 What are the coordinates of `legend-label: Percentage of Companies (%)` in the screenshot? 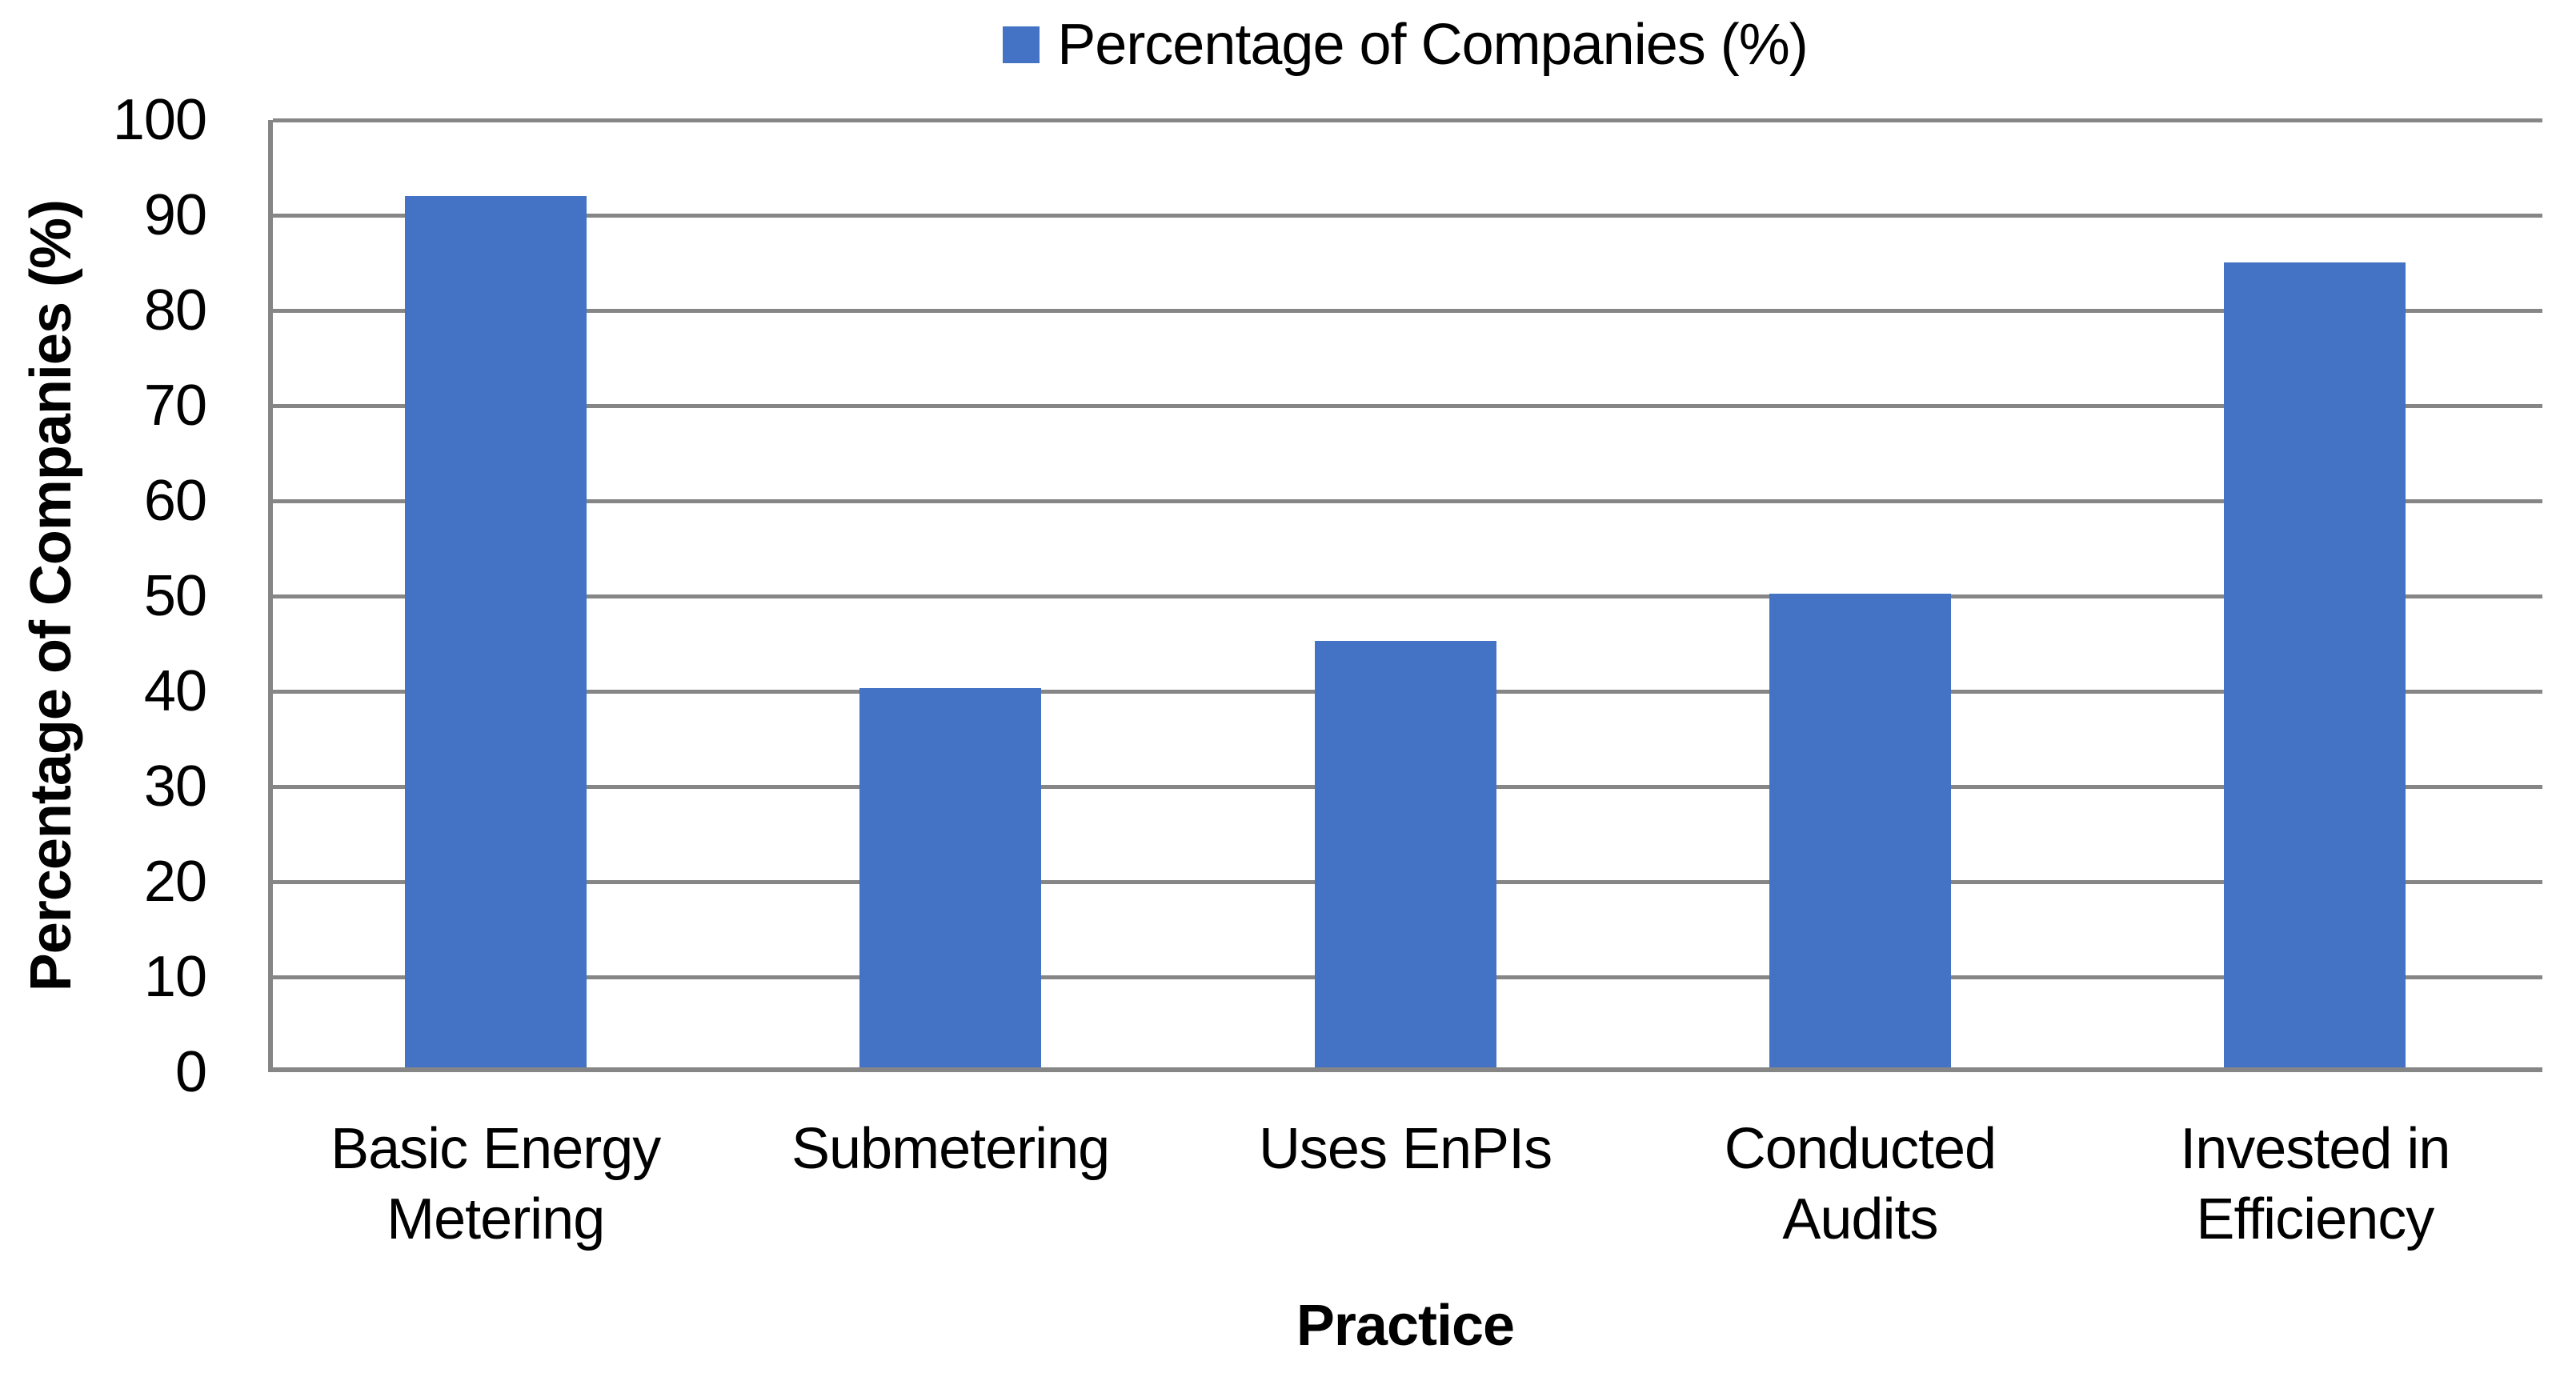 It's located at (1432, 45).